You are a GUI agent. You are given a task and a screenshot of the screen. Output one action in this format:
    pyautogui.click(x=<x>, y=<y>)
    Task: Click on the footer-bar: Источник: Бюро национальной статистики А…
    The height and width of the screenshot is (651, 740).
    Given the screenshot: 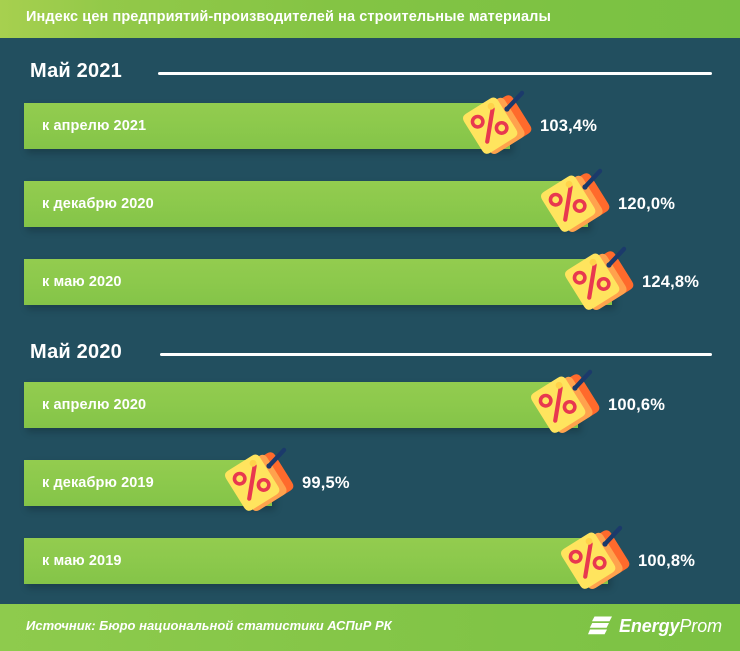 What is the action you would take?
    pyautogui.click(x=370, y=627)
    